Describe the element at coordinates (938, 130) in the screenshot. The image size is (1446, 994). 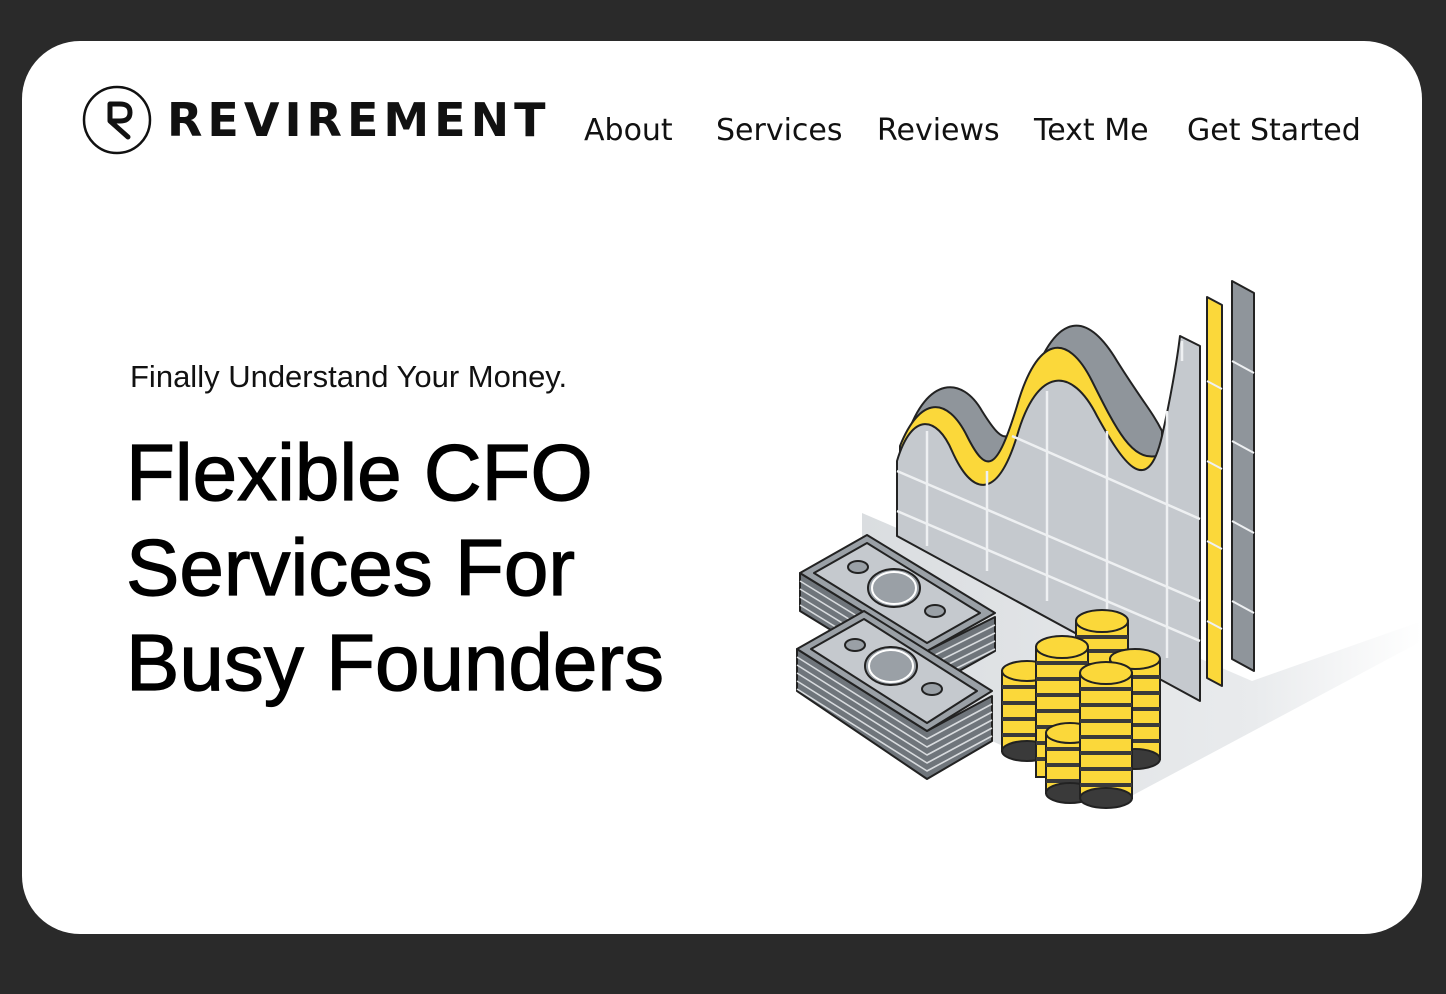
I see `nav-reviews: Reviews` at that location.